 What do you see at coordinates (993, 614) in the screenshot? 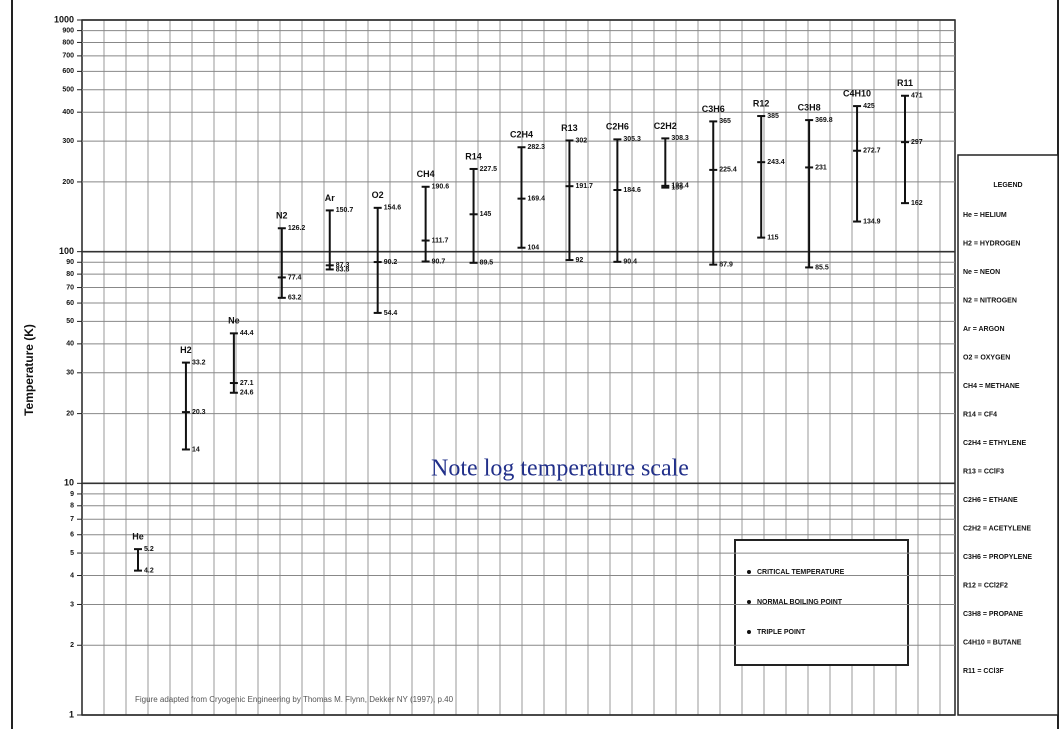
I see `legend-entry: C3H8 = PROPANE` at bounding box center [993, 614].